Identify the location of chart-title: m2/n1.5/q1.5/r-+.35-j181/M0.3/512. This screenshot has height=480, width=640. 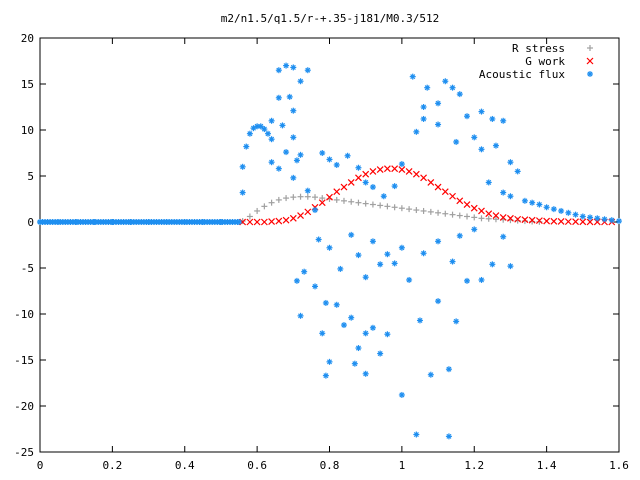
(330, 18).